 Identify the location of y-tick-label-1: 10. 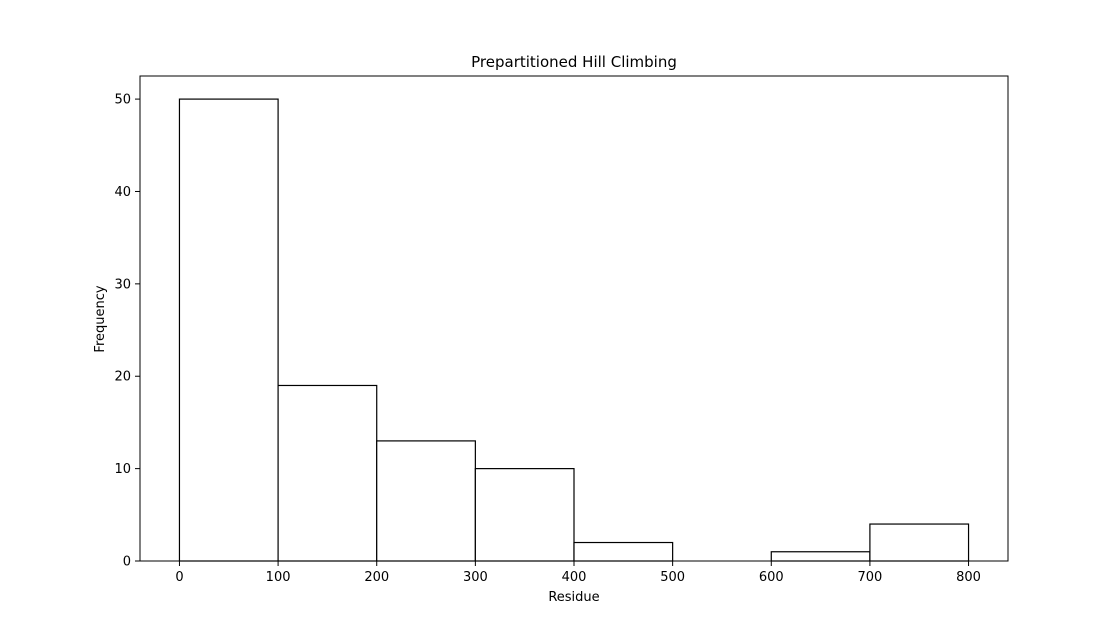
(122, 469).